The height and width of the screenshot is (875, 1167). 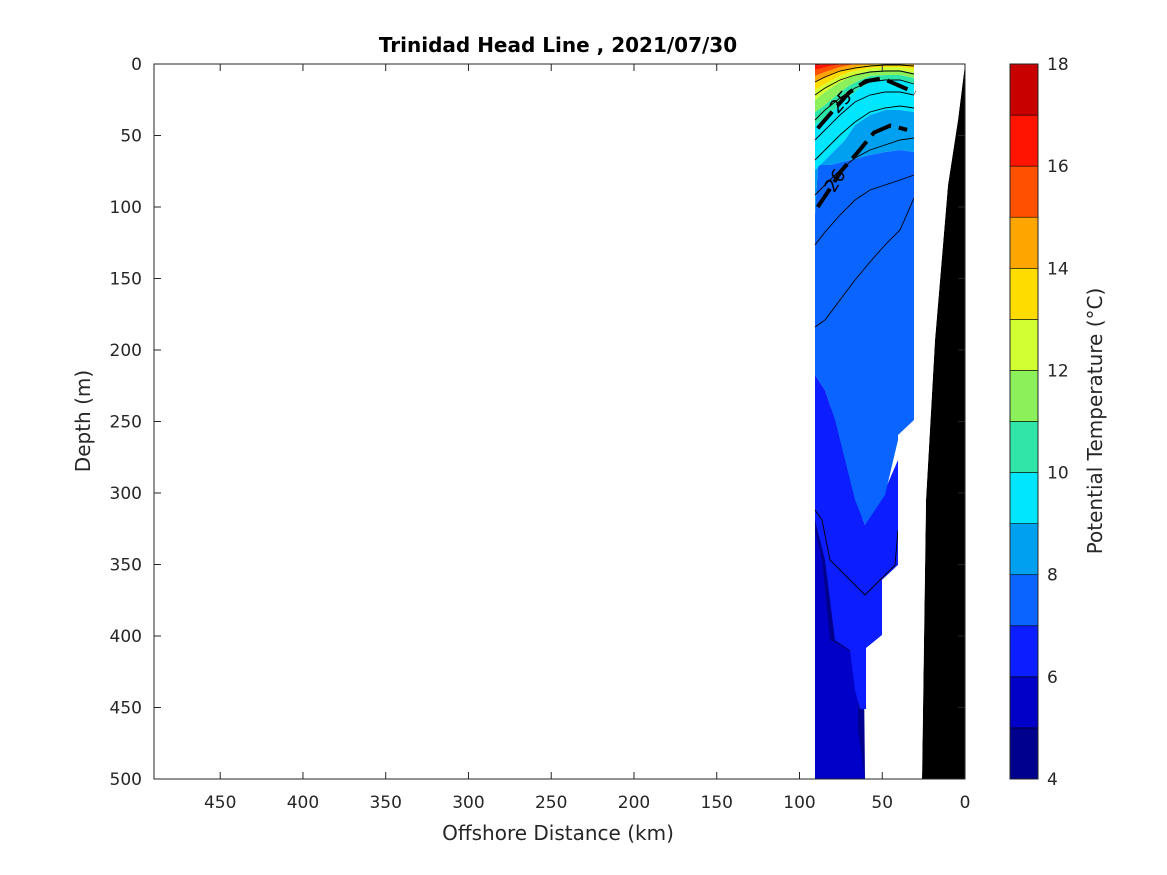 I want to click on y-tick-label: 0, so click(x=136, y=65).